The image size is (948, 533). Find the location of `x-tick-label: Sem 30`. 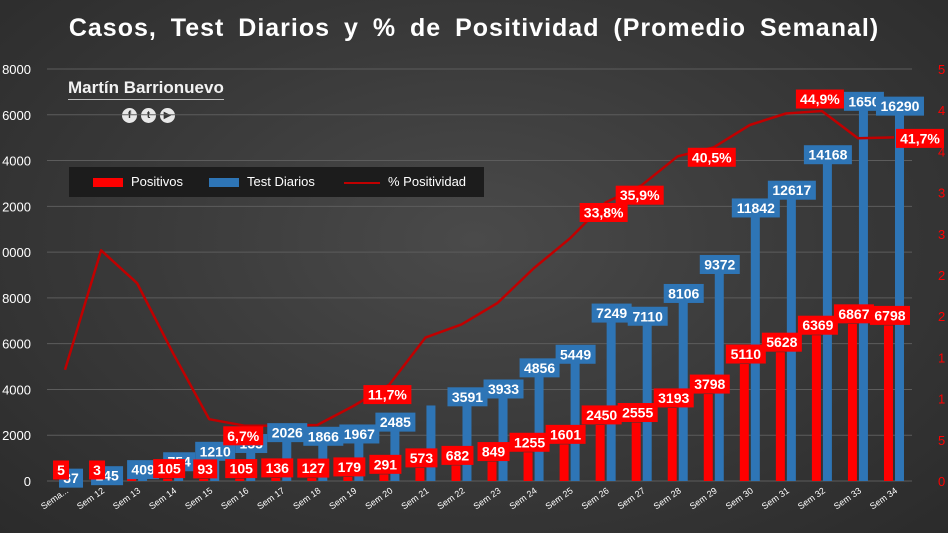

x-tick-label: Sem 30 is located at coordinates (739, 498).